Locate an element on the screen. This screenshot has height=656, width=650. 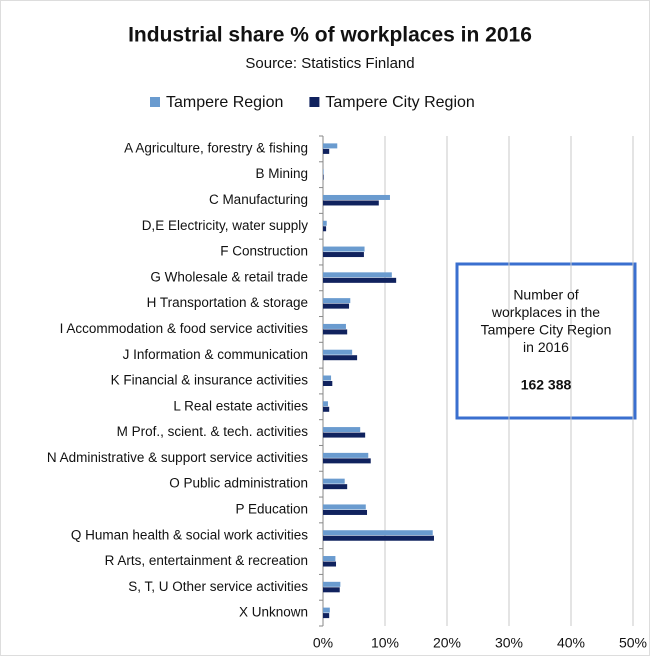
y-tick-label: K Financial & insurance activities is located at coordinates (210, 380).